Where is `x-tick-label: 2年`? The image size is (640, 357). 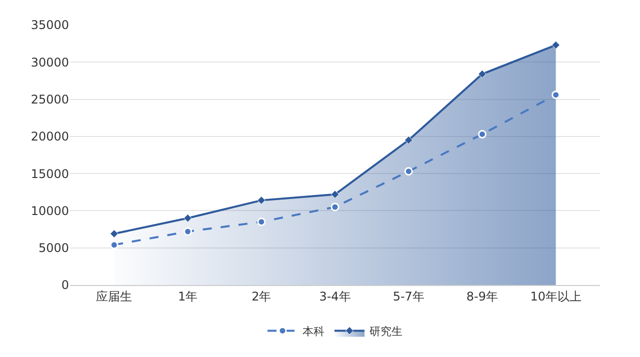
x-tick-label: 2年 is located at coordinates (262, 296).